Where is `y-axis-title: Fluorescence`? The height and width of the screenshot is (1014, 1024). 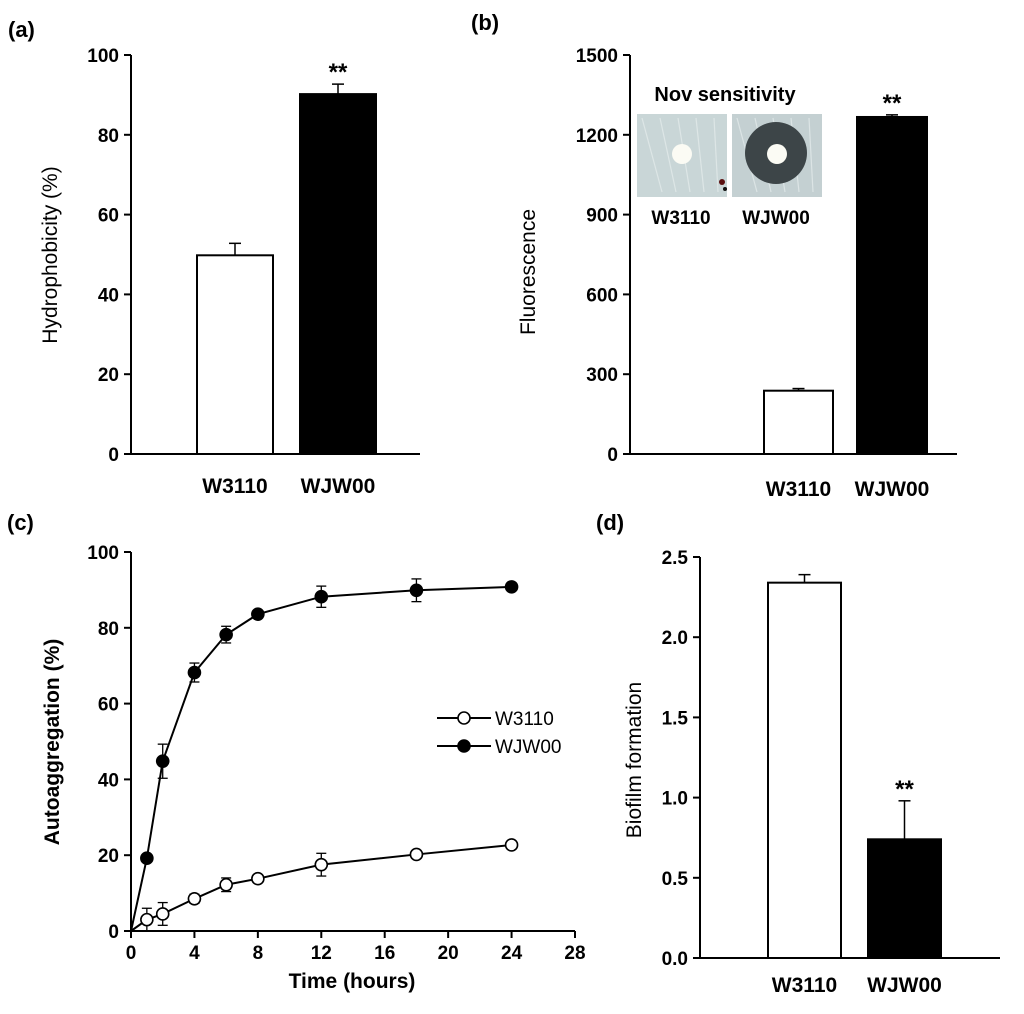
y-axis-title: Fluorescence is located at coordinates (528, 272).